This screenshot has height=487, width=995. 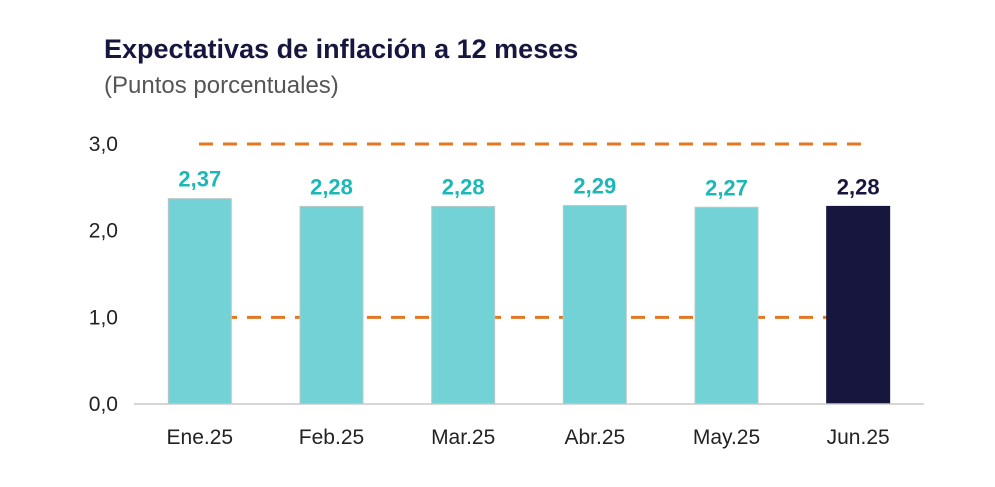 What do you see at coordinates (199, 179) in the screenshot?
I see `data-label: 2,37` at bounding box center [199, 179].